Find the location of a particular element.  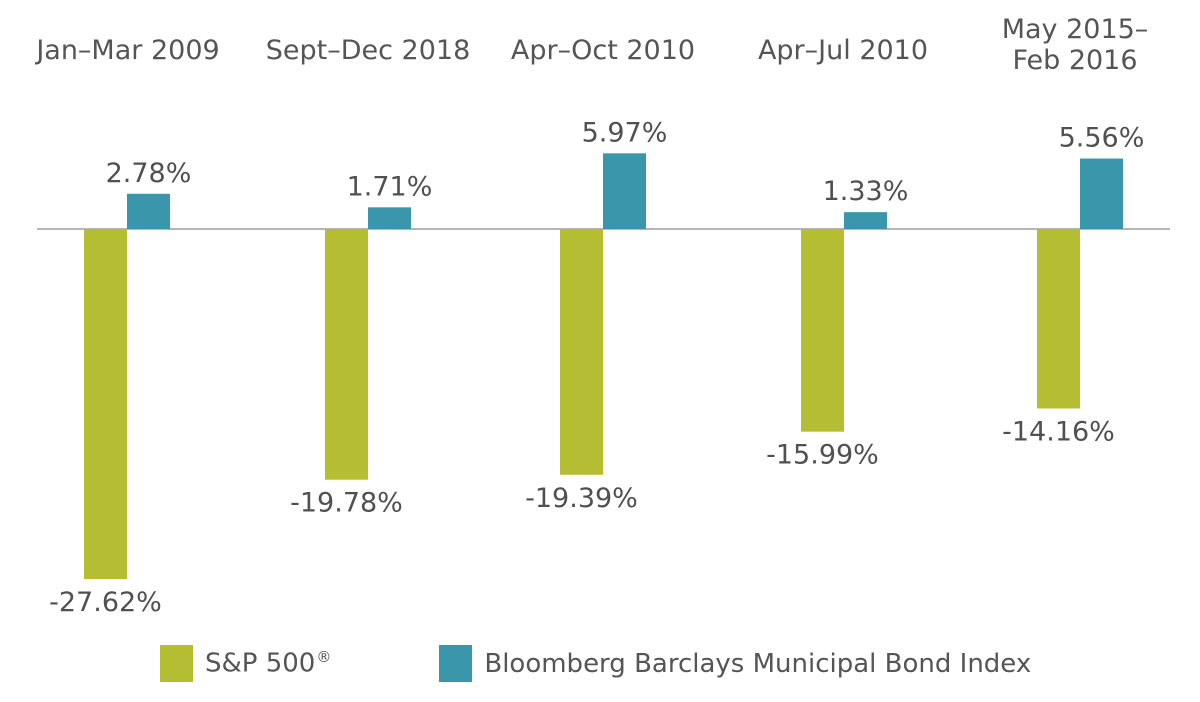

data-label-sp500-2: -19.39% is located at coordinates (581, 498).